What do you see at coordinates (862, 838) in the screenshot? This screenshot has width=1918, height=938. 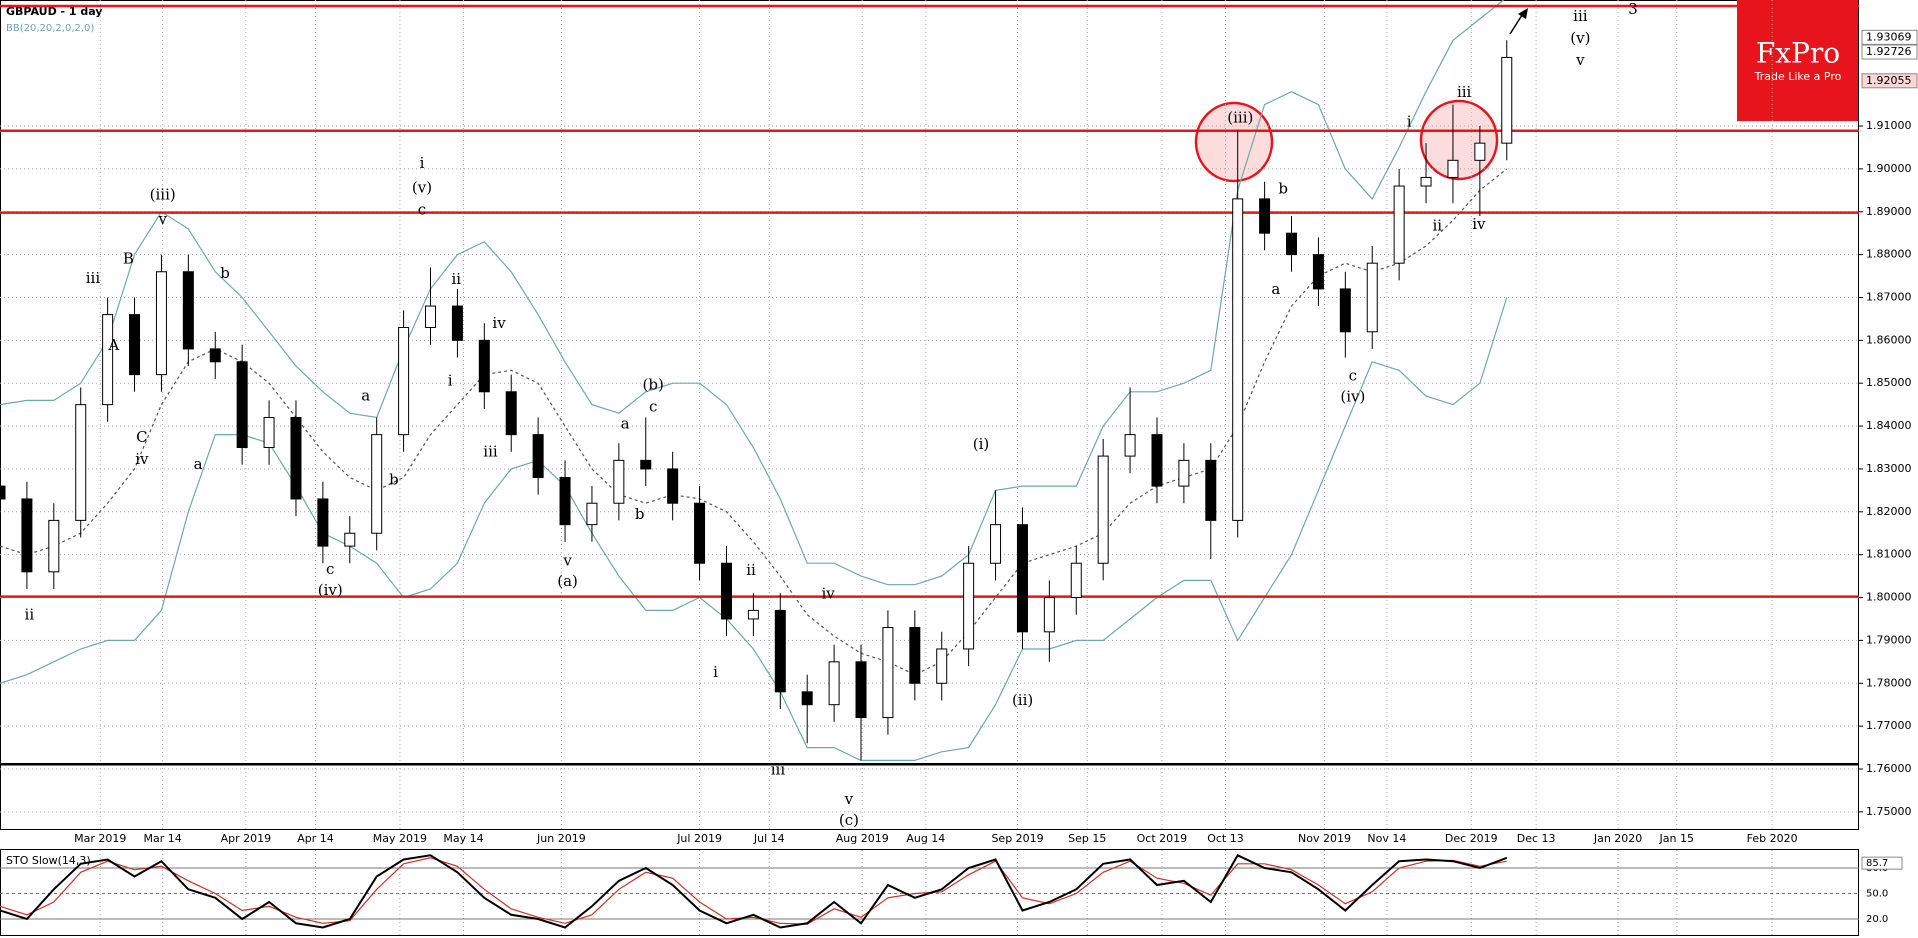 I see `x-tick-label: Aug 2019` at bounding box center [862, 838].